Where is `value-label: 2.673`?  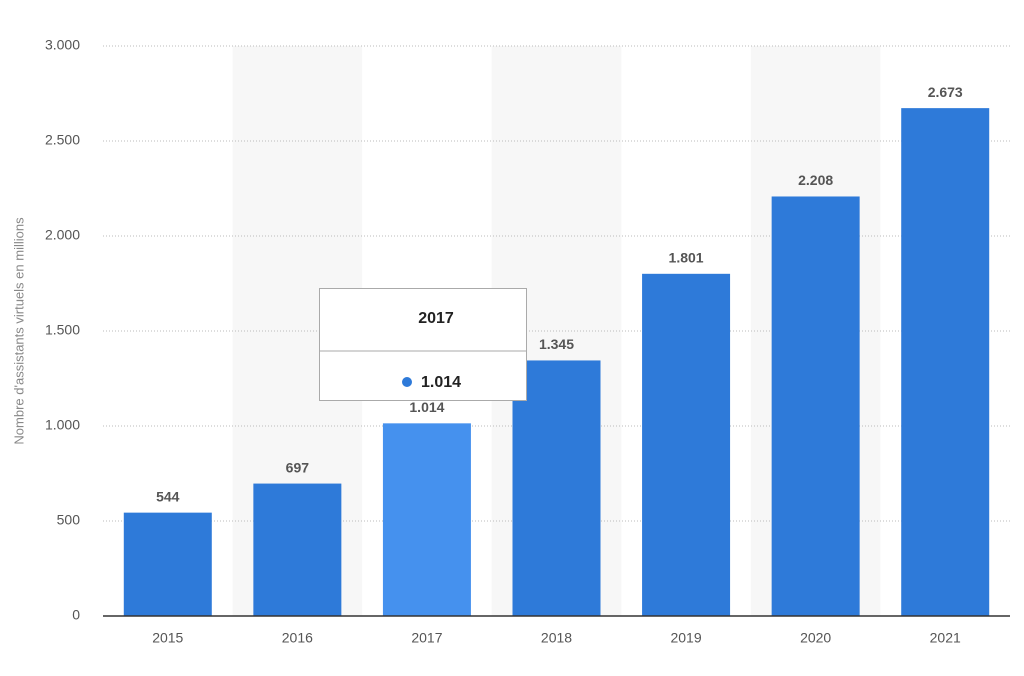 value-label: 2.673 is located at coordinates (945, 92).